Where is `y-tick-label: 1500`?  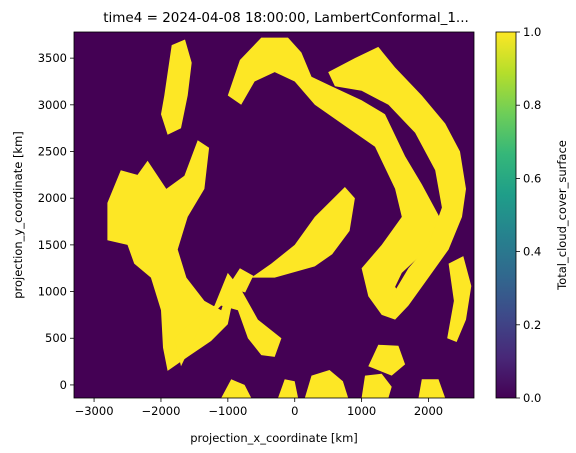
y-tick-label: 1500 is located at coordinates (52, 245).